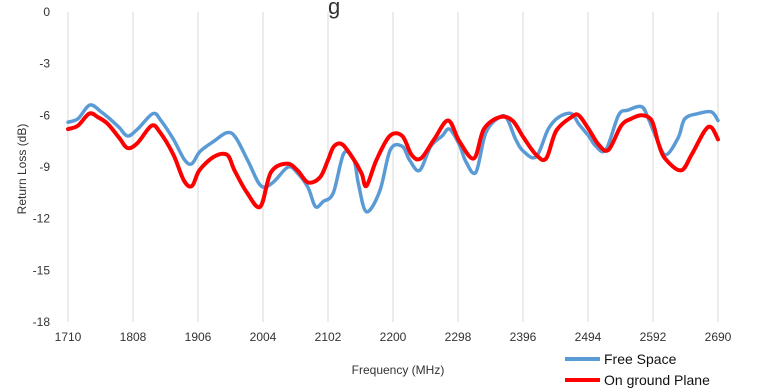 This screenshot has width=772, height=392. What do you see at coordinates (718, 337) in the screenshot?
I see `x-tick-label: 2690` at bounding box center [718, 337].